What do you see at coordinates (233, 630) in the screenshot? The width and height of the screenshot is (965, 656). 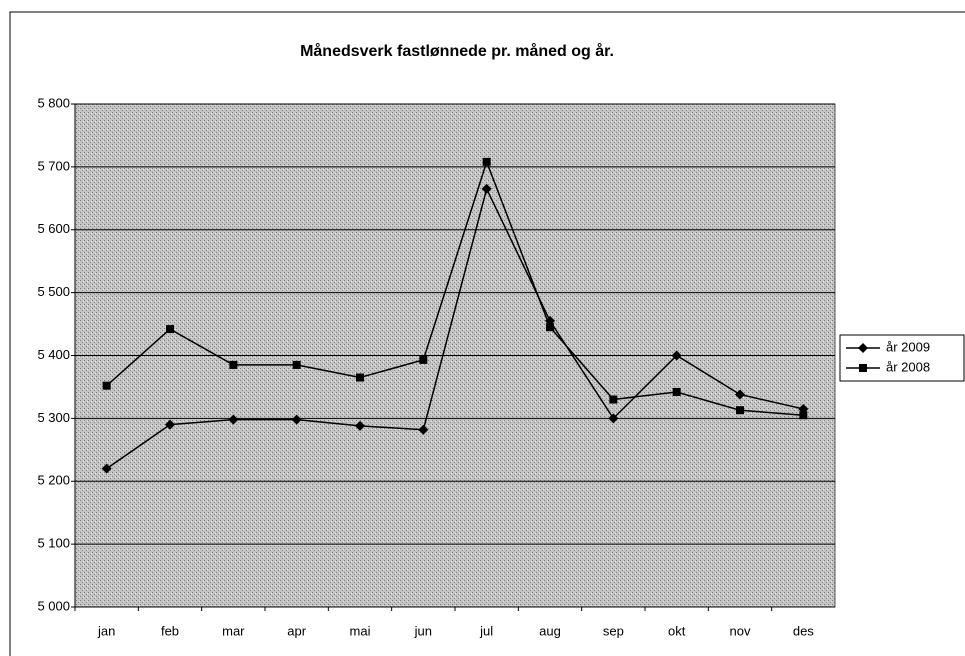 I see `x-tick-label: mar` at bounding box center [233, 630].